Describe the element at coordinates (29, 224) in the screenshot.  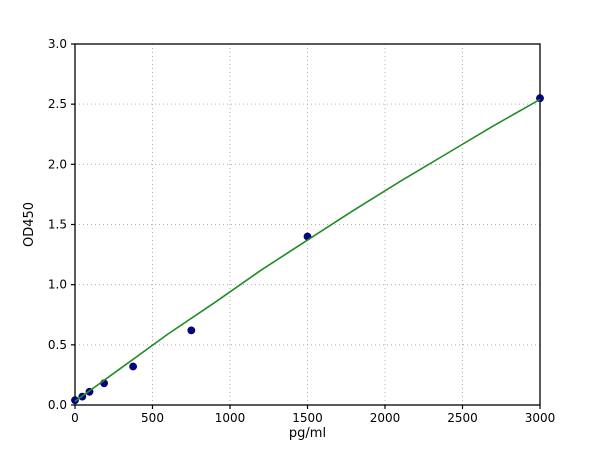
I see `y-axis-label: OD450` at that location.